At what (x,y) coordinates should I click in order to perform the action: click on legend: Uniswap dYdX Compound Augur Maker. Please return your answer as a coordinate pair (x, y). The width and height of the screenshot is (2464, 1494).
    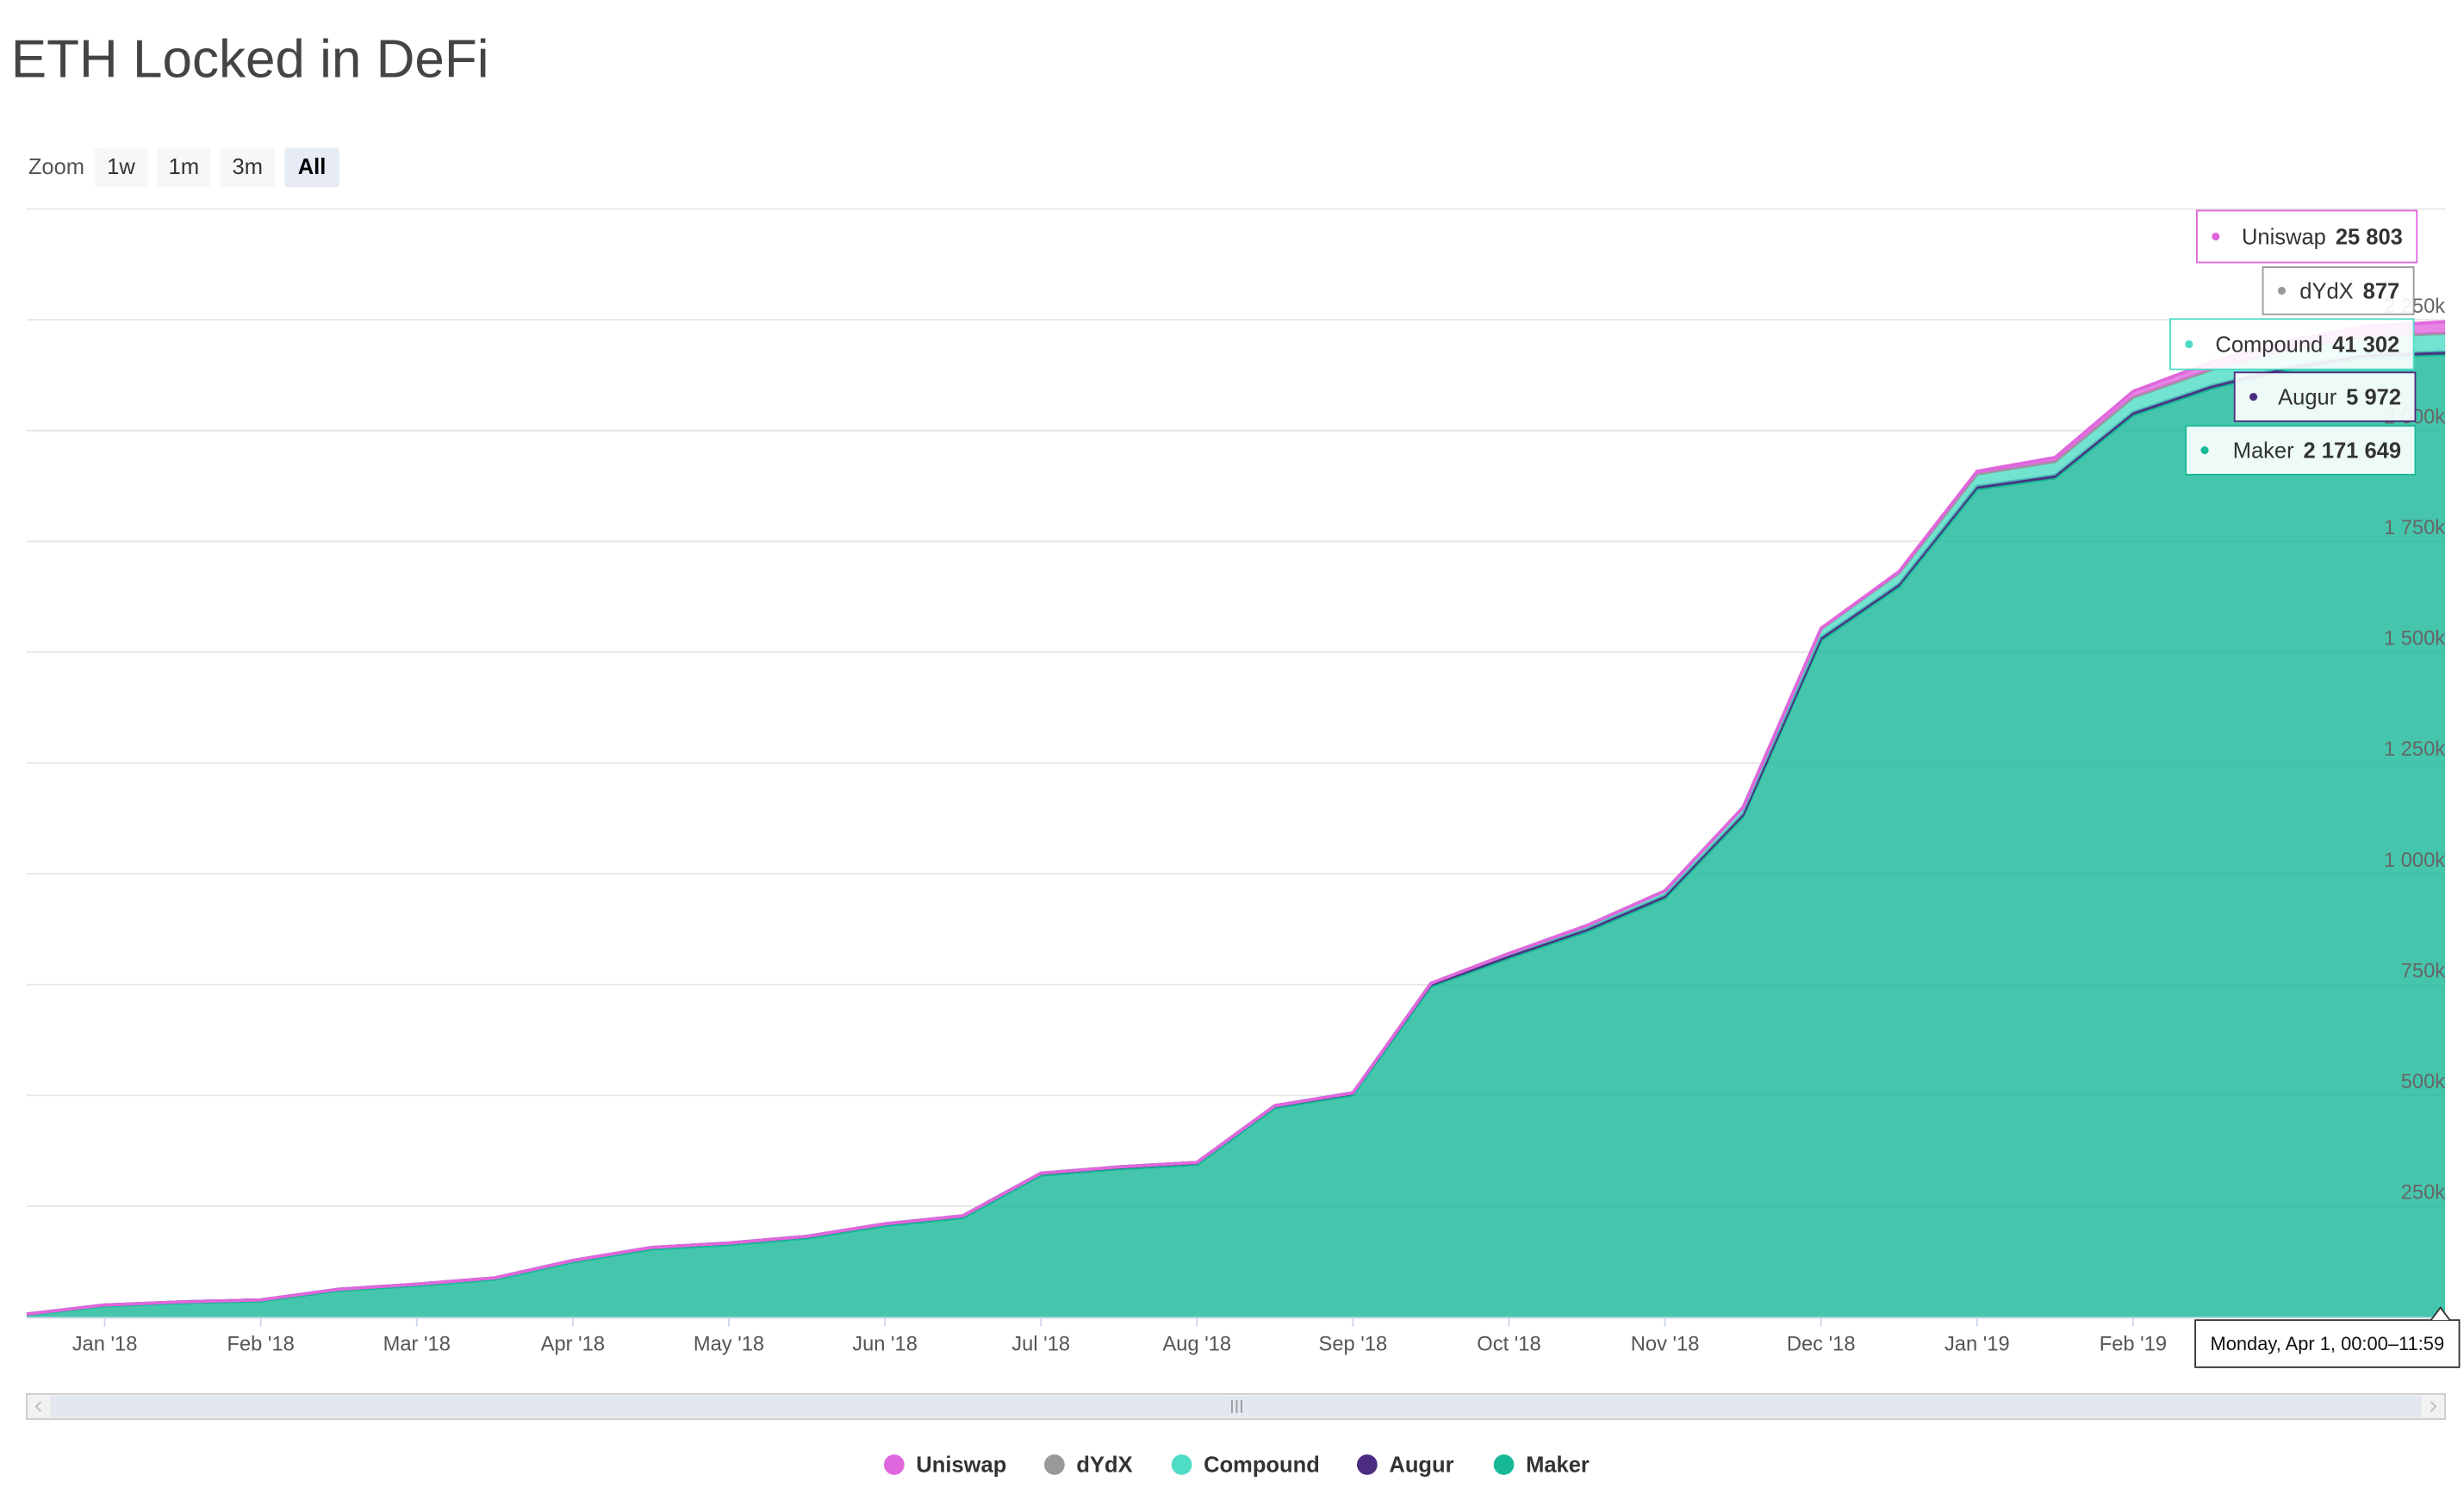
    Looking at the image, I should click on (1237, 1466).